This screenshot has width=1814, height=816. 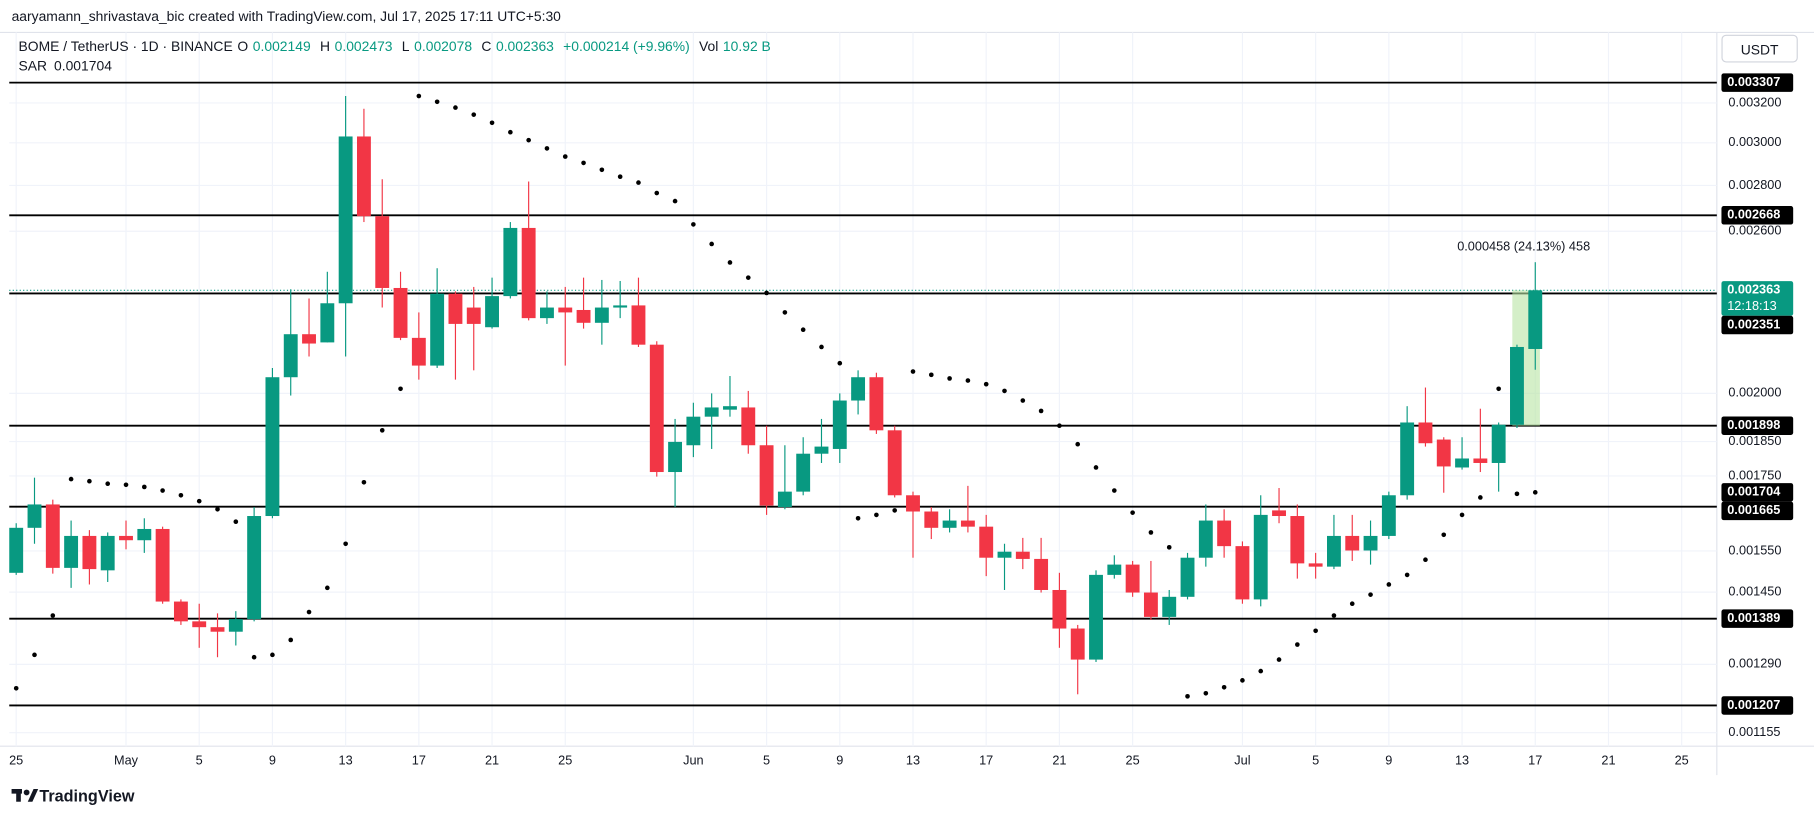 What do you see at coordinates (1754, 663) in the screenshot?
I see `y-tick-label: 0.001290` at bounding box center [1754, 663].